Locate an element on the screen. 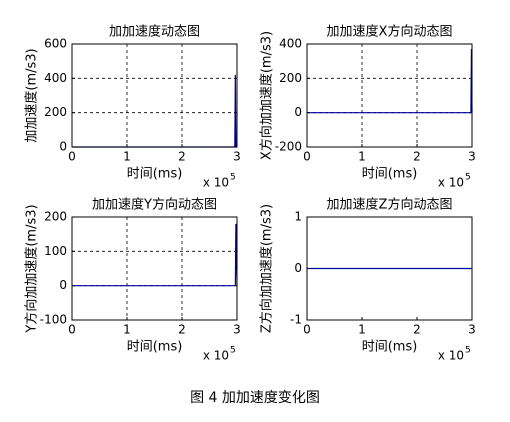 The height and width of the screenshot is (422, 510). y-tick-label: 100 is located at coordinates (55, 251).